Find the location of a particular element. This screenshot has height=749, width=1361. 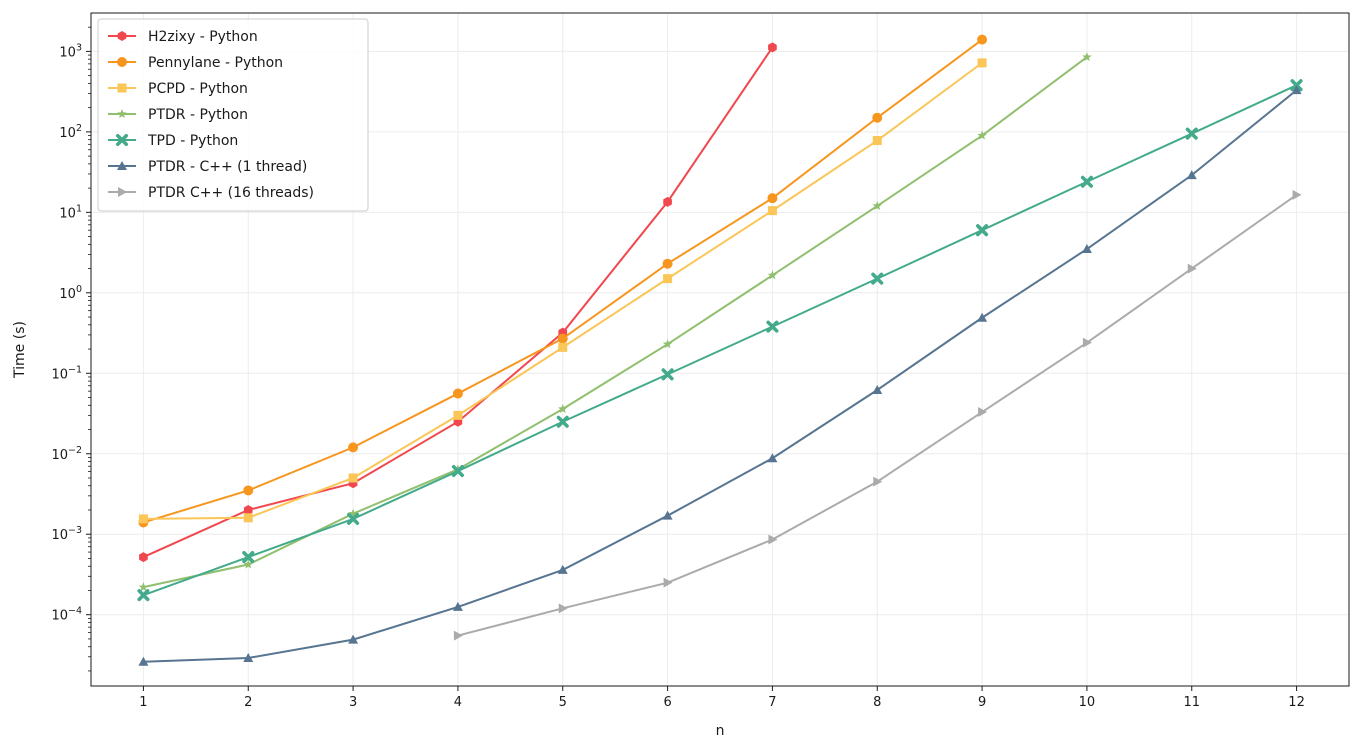

x-tick-label: 11 is located at coordinates (1191, 702).